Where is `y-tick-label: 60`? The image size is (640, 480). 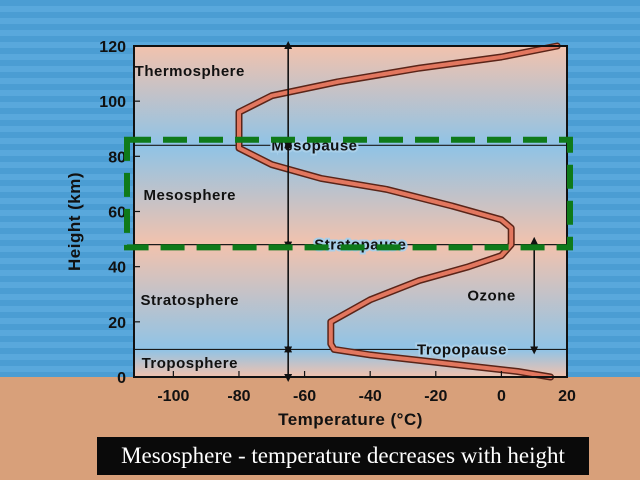 y-tick-label: 60 is located at coordinates (117, 213).